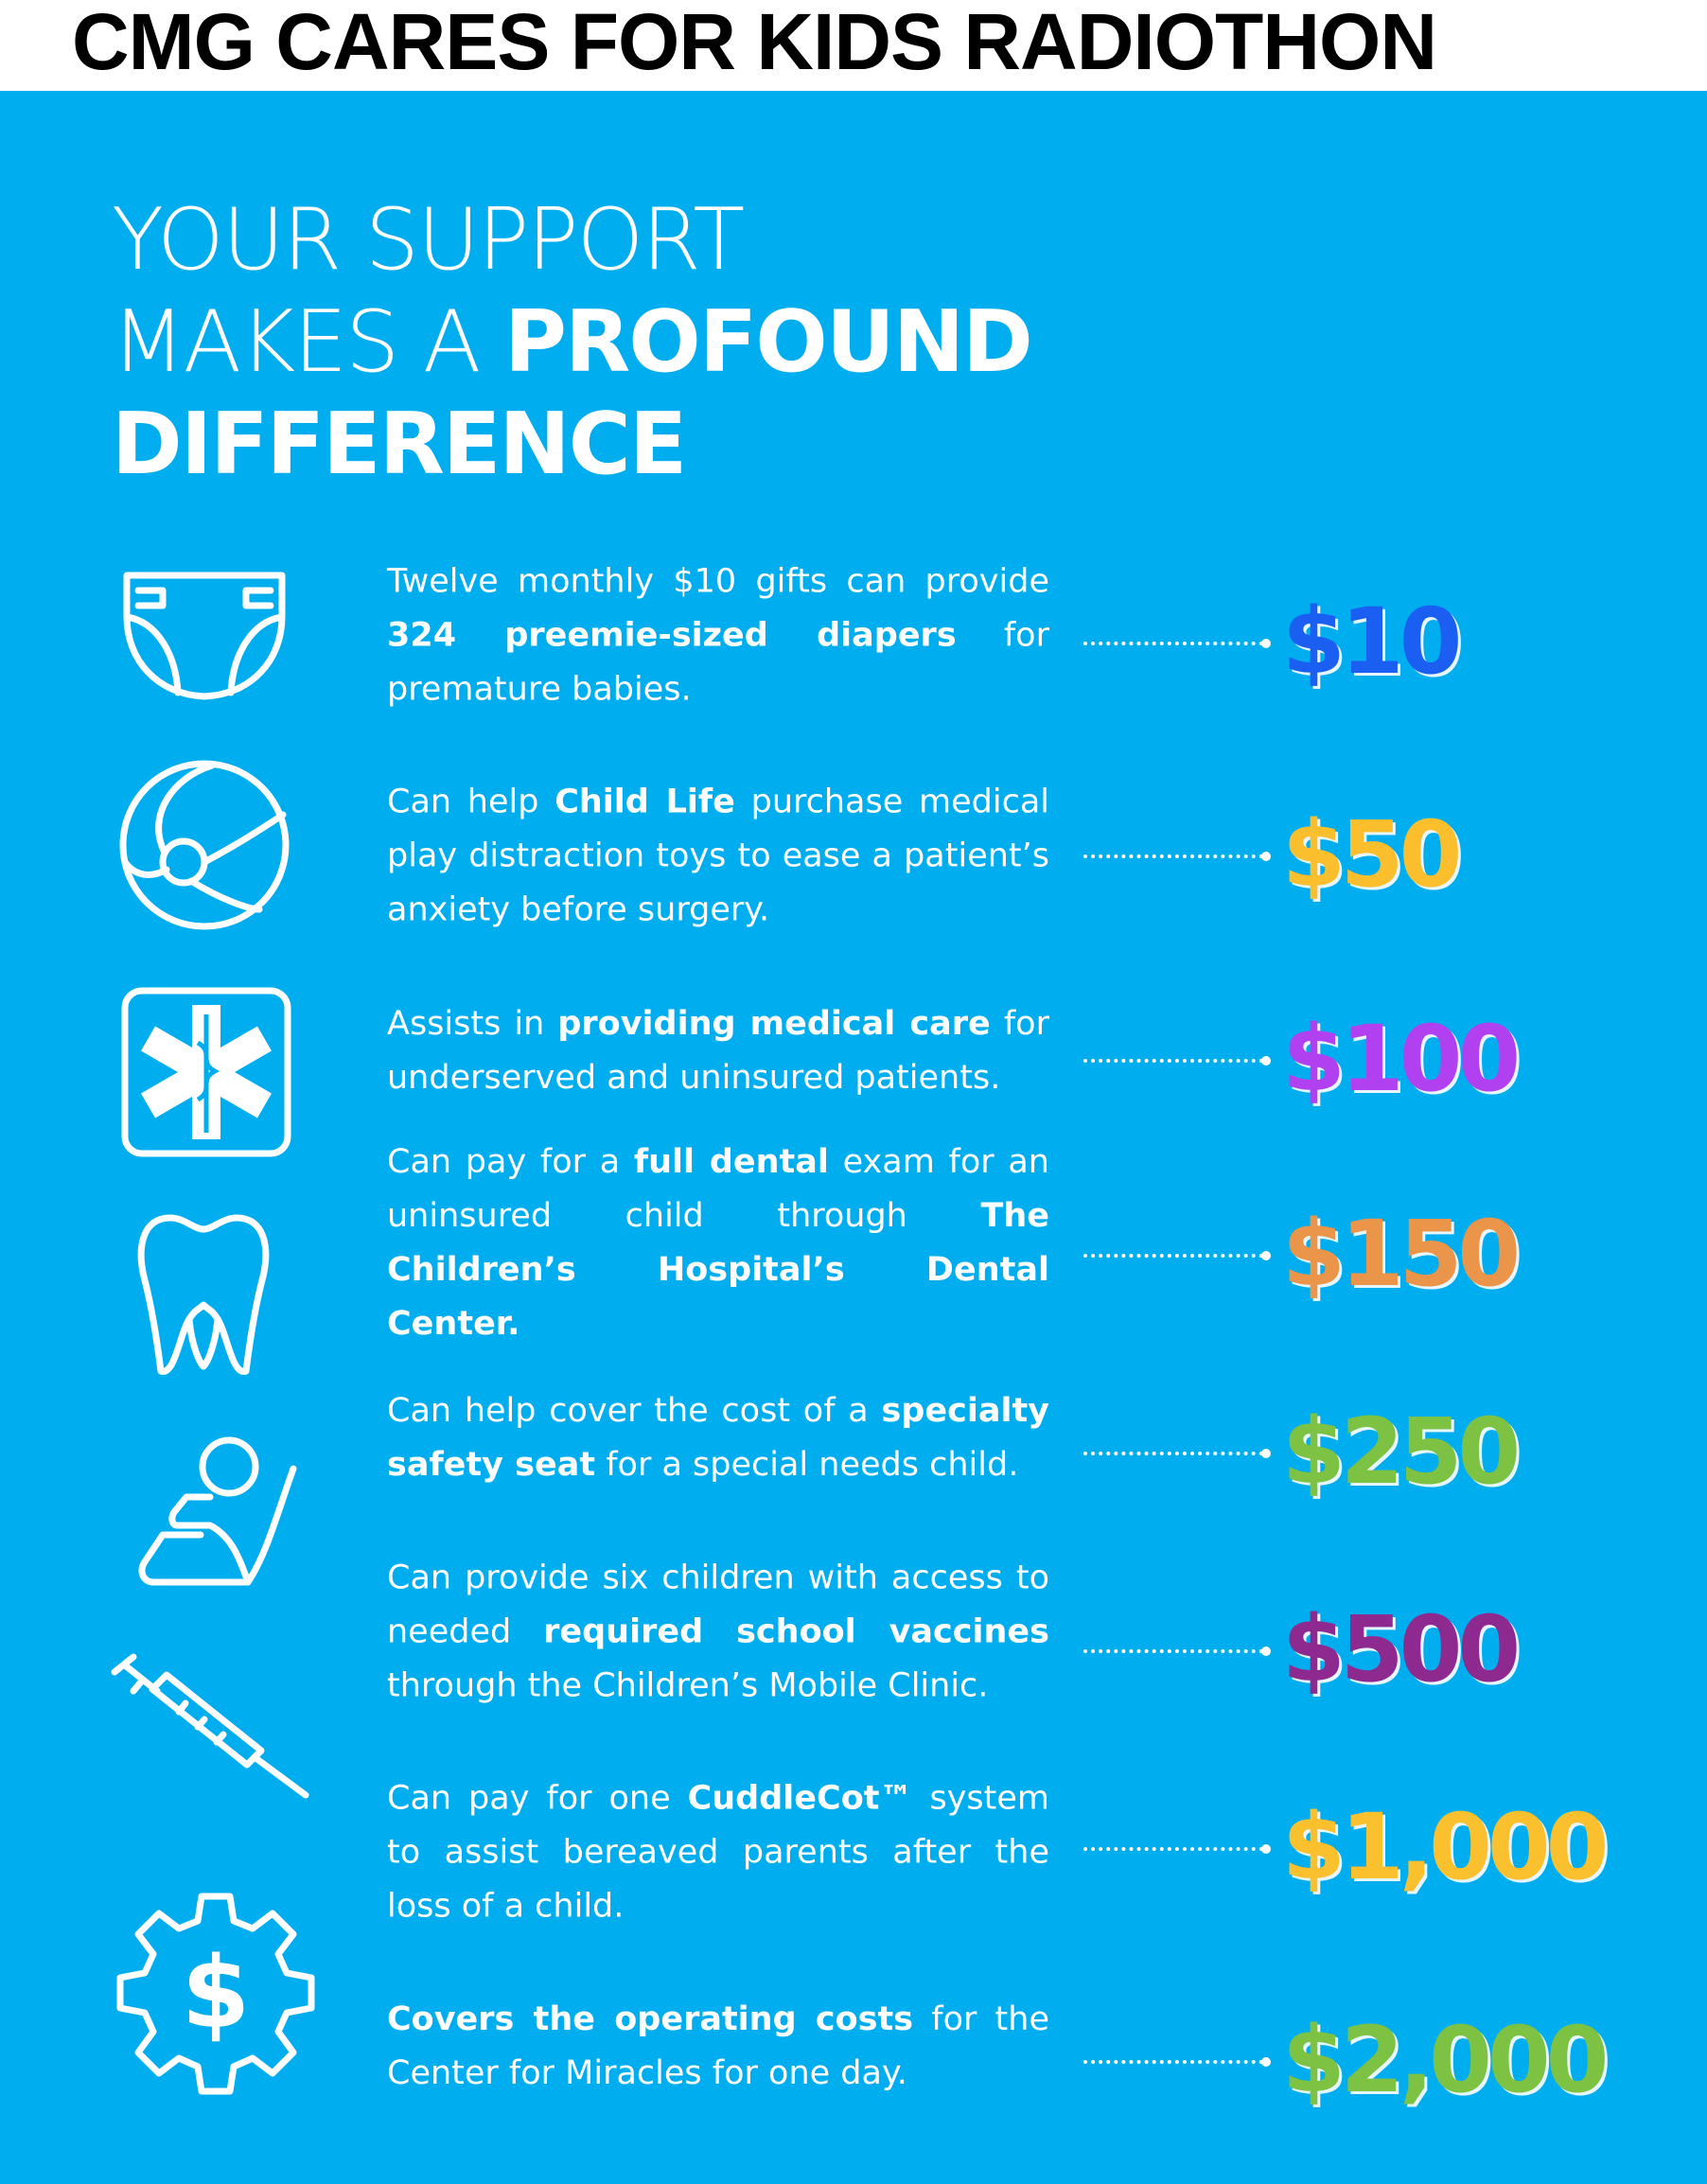  Describe the element at coordinates (209, 1727) in the screenshot. I see `syringe-icon` at that location.